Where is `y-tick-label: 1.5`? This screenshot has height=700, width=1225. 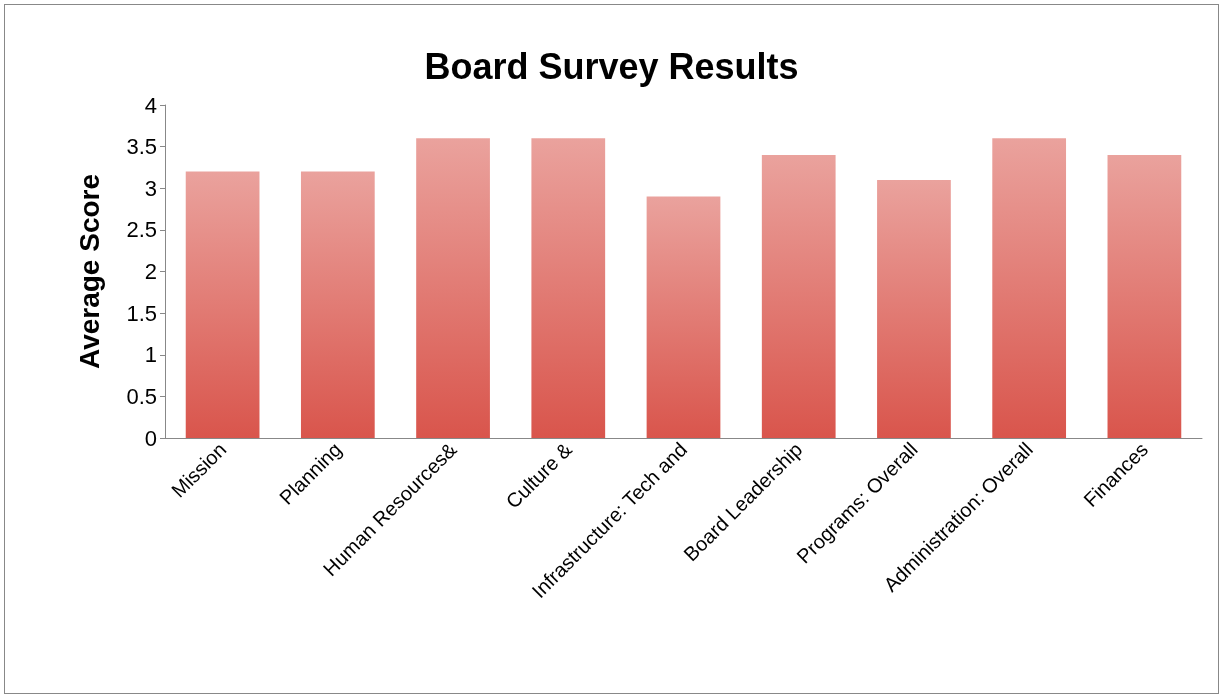 y-tick-label: 1.5 is located at coordinates (141, 313).